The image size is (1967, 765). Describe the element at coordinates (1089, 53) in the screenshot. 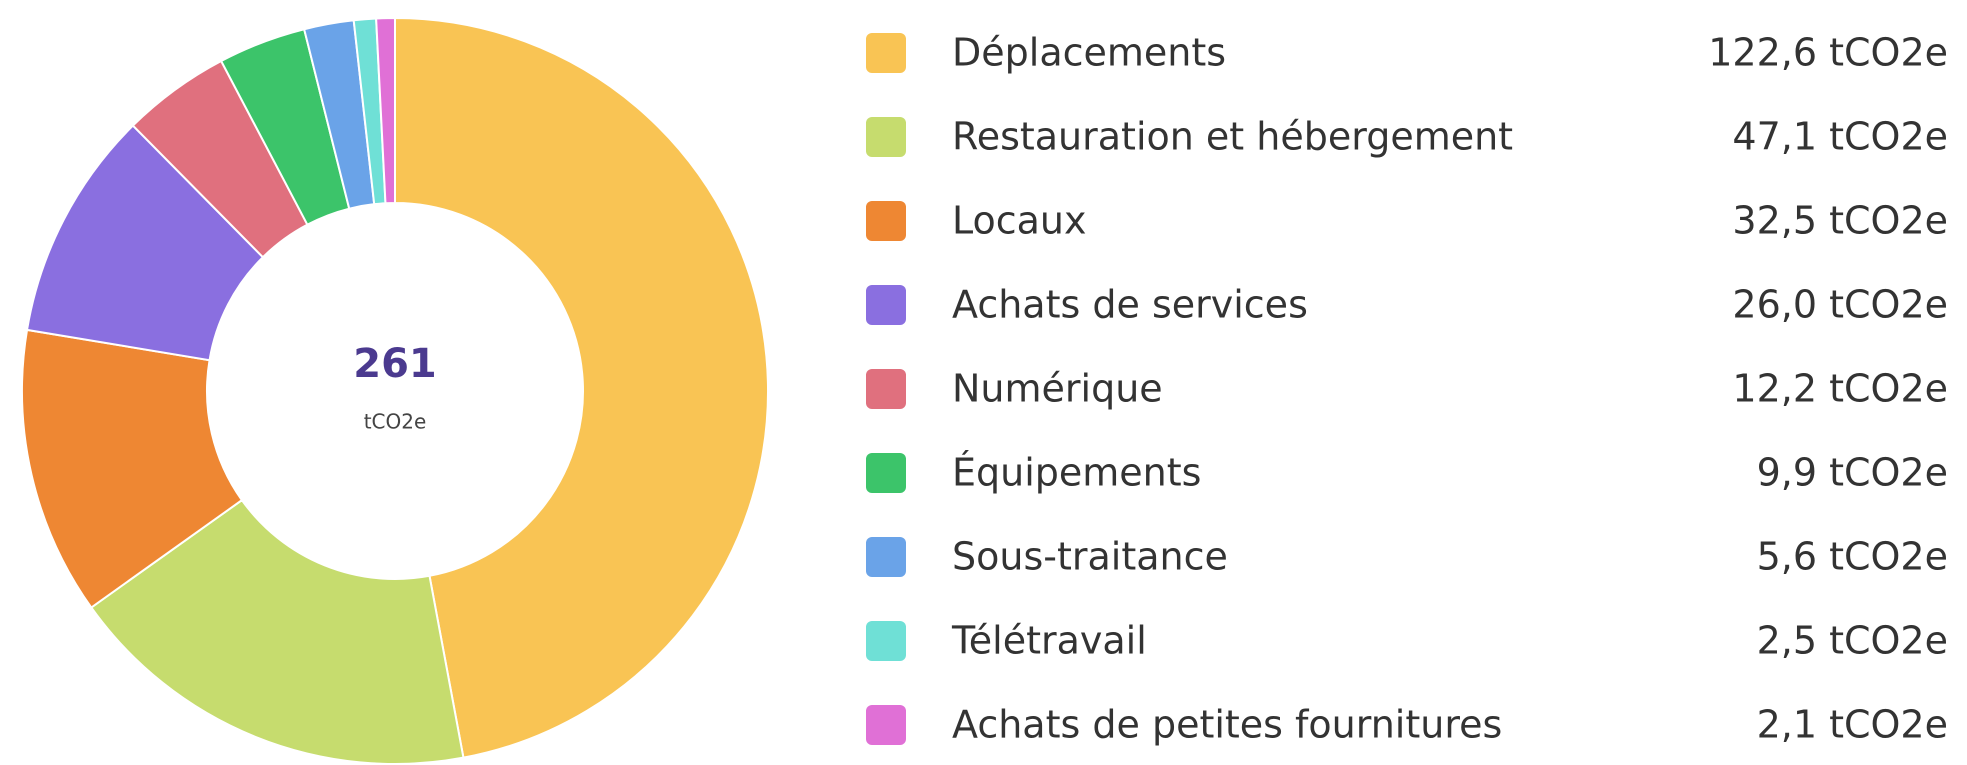

I see `legend-label: Déplacements` at that location.